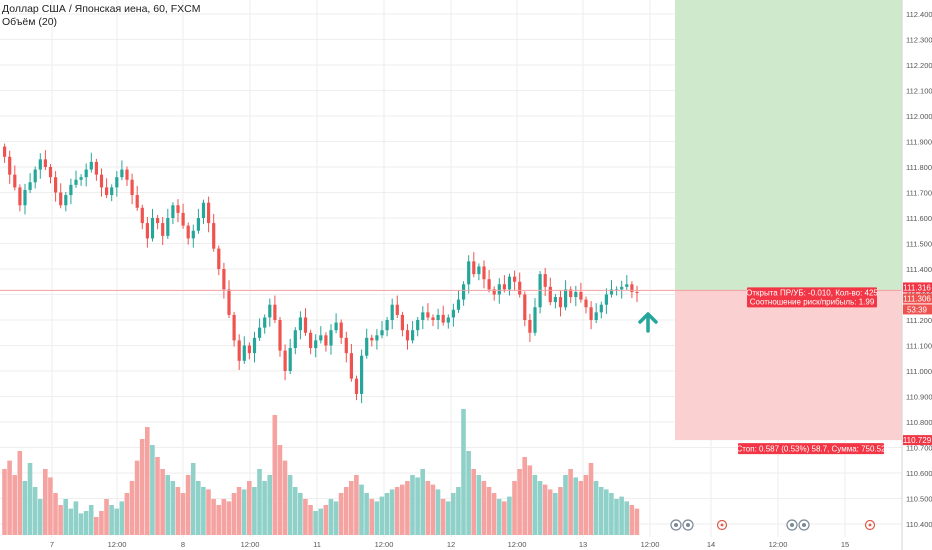 This screenshot has height=550, width=932. I want to click on stop-label: Стоп: 0.587 (0.53%) 58.7, Сумма: 750.52, so click(811, 449).